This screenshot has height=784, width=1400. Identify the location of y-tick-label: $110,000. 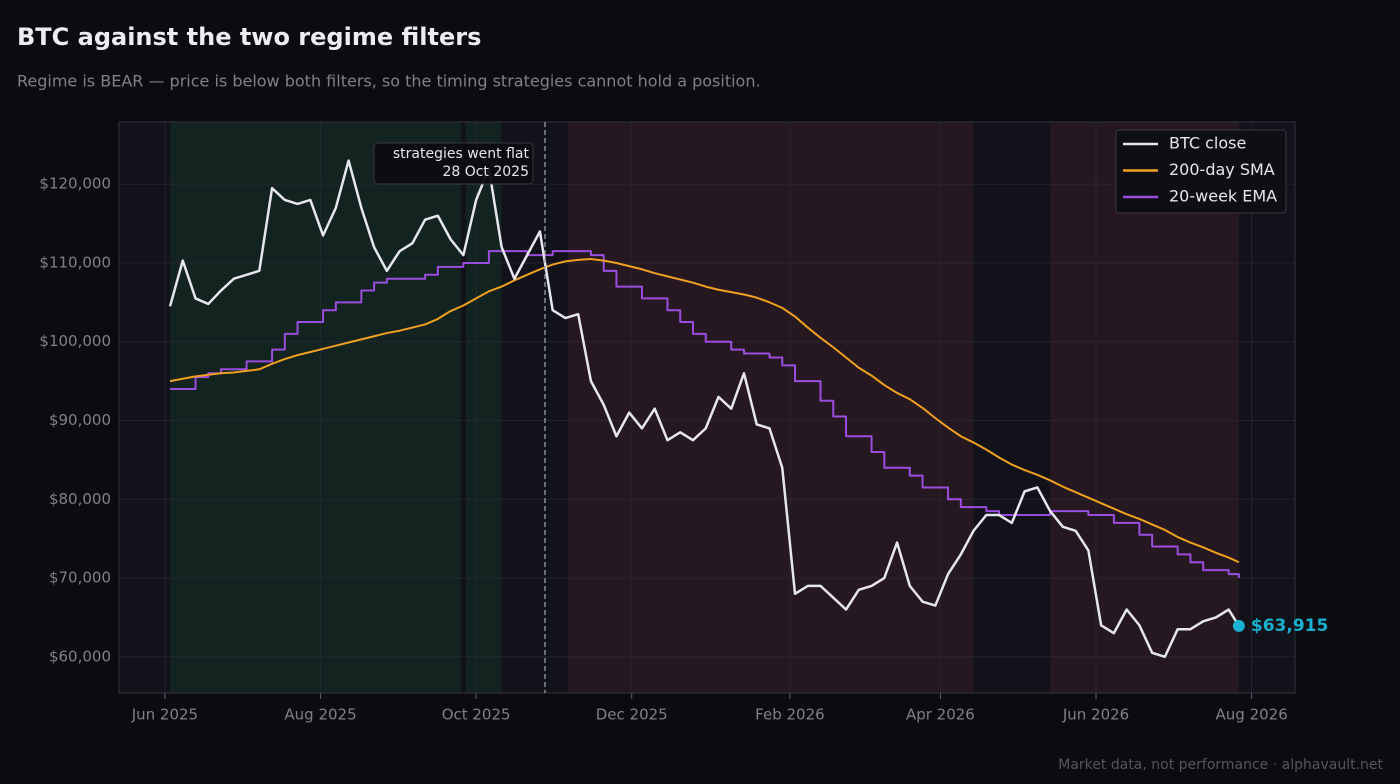
(75, 262).